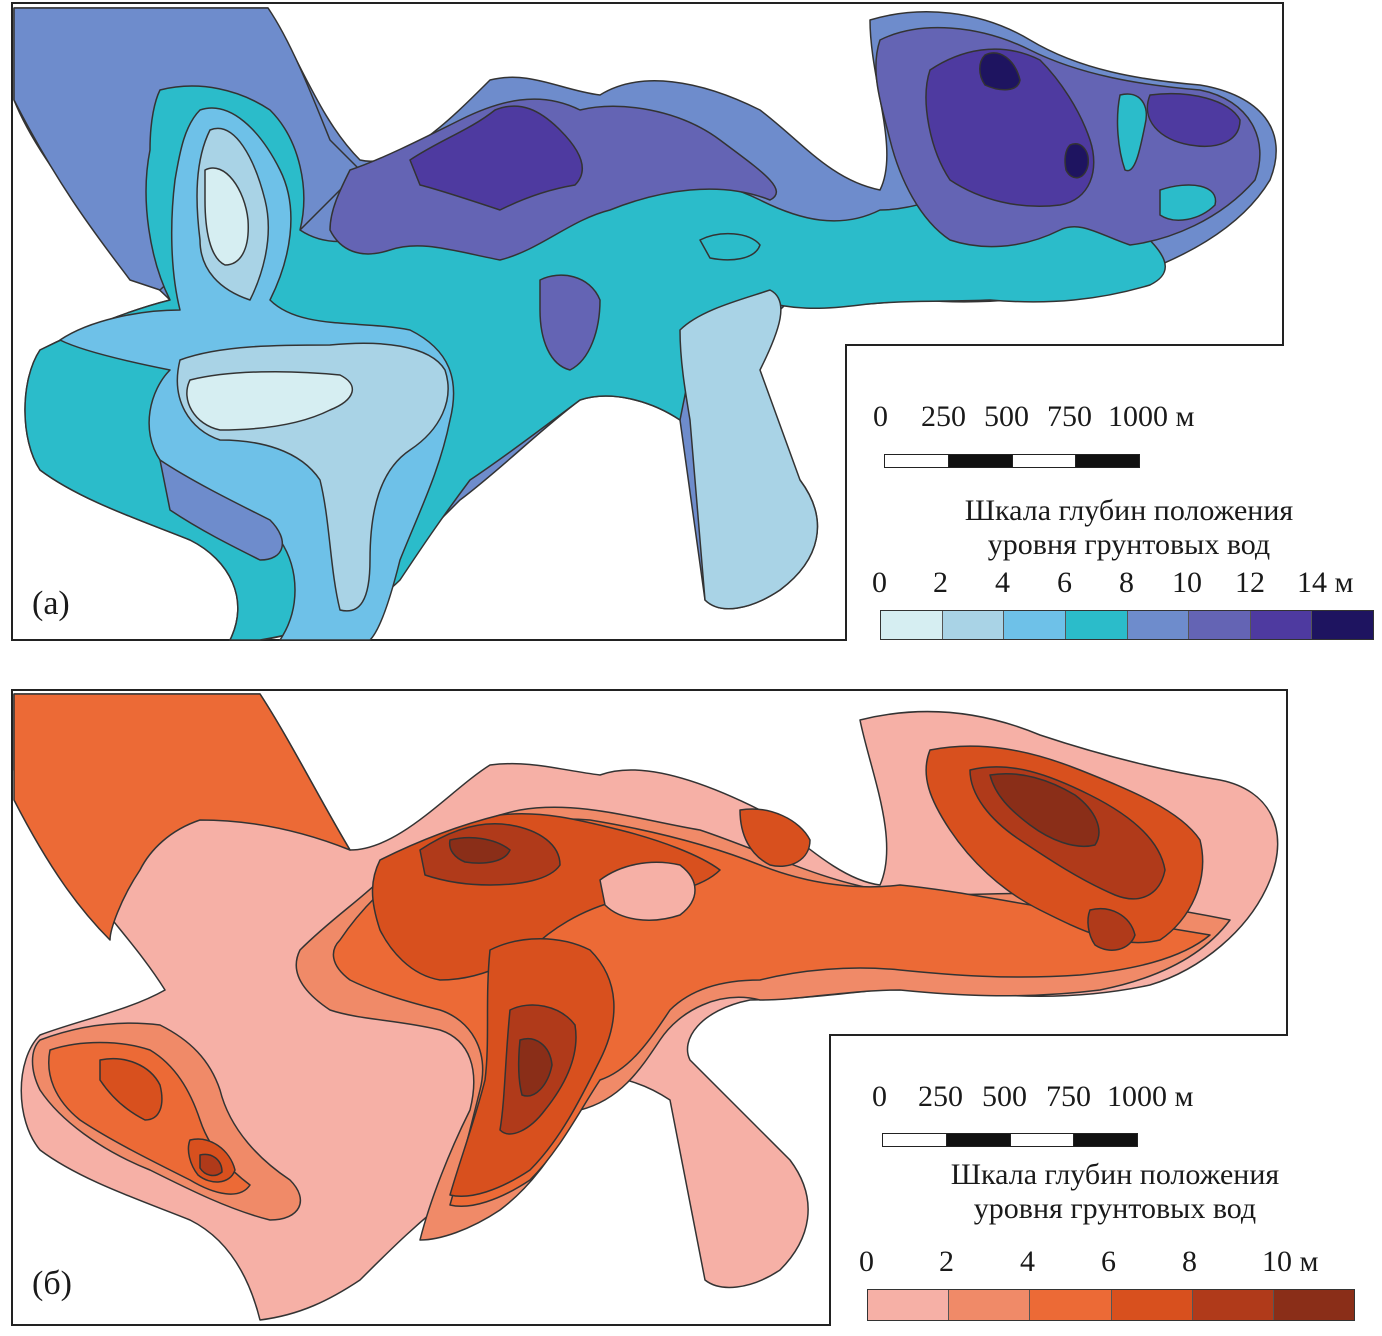 The height and width of the screenshot is (1336, 1382). I want to click on panel-label-b: (б), so click(52, 1283).